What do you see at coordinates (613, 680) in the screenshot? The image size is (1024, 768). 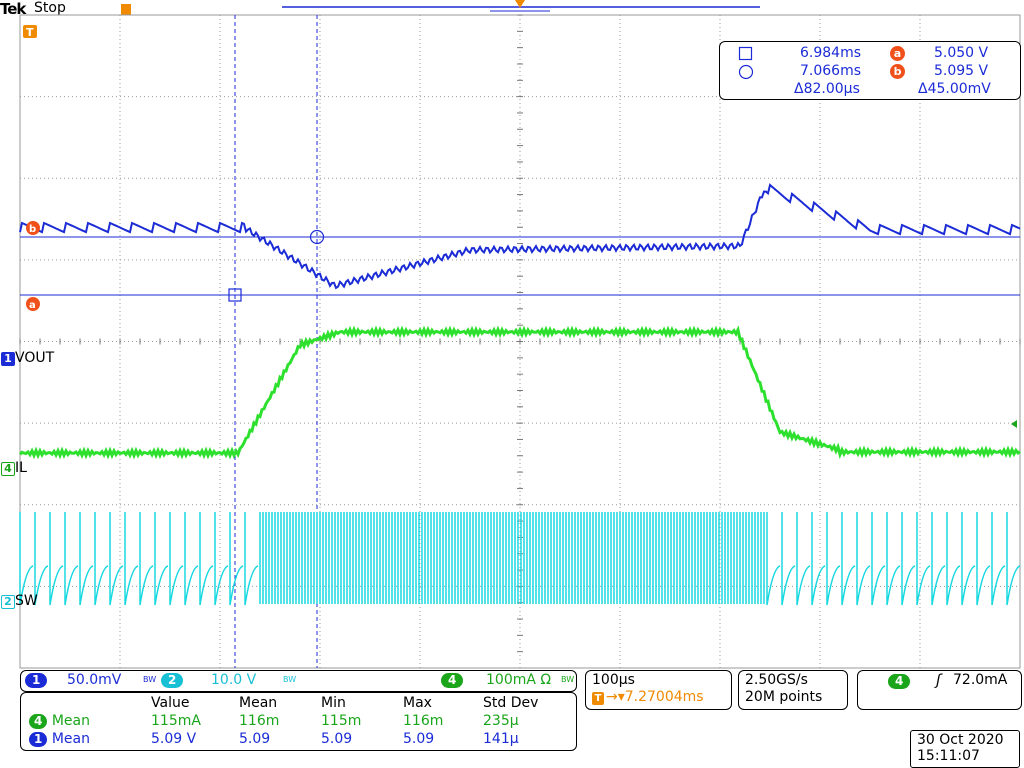 I see `timebase: 100µs` at bounding box center [613, 680].